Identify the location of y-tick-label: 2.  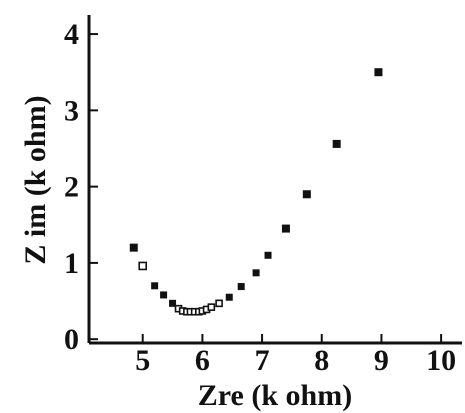
(71, 187).